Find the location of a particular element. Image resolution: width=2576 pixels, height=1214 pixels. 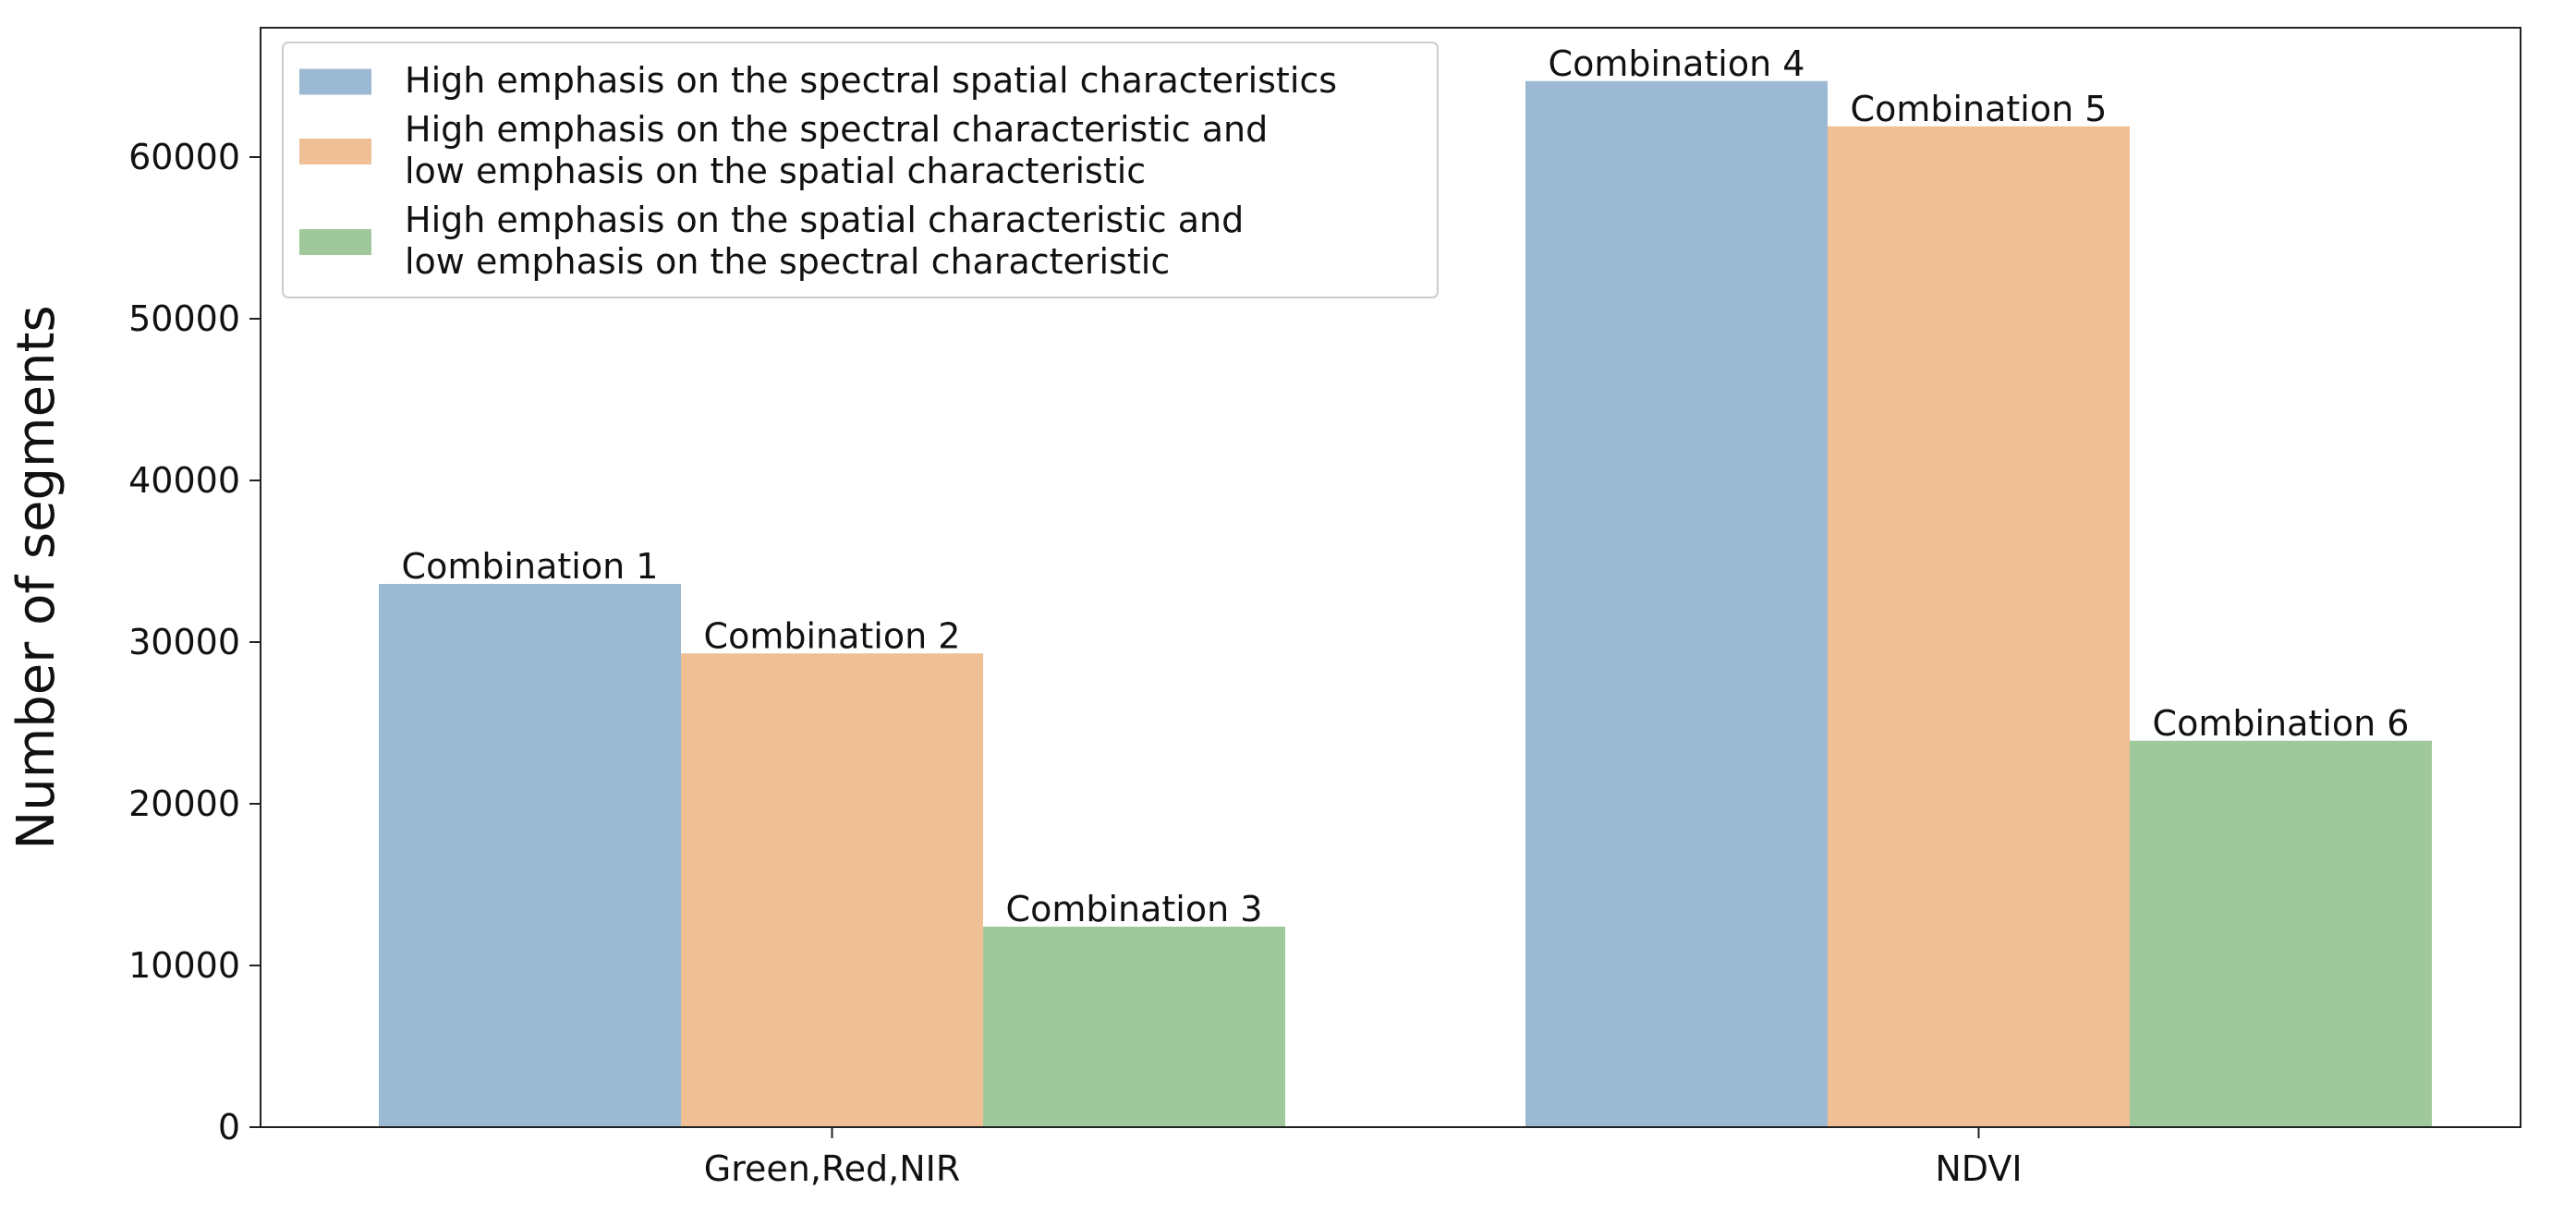

y-tick-label: 10000 is located at coordinates (184, 965).